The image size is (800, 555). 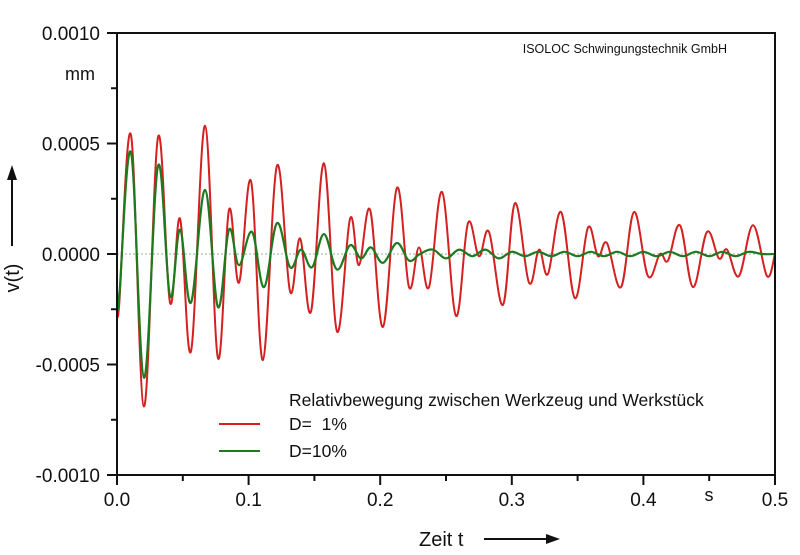 I want to click on y-unit-label: mm, so click(x=80, y=74).